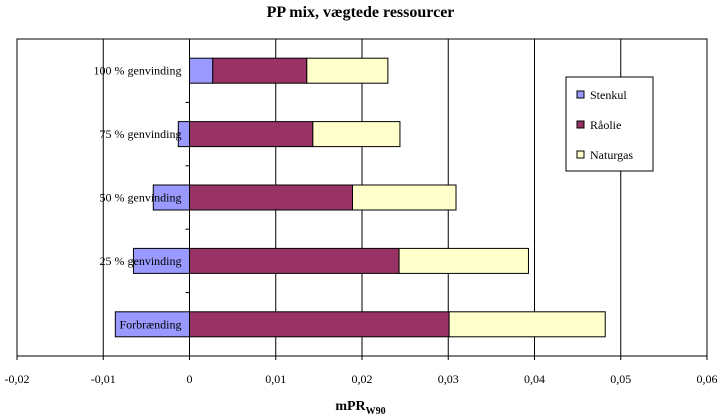 The image size is (721, 420). I want to click on x-axis-title: mPRW90, so click(360, 408).